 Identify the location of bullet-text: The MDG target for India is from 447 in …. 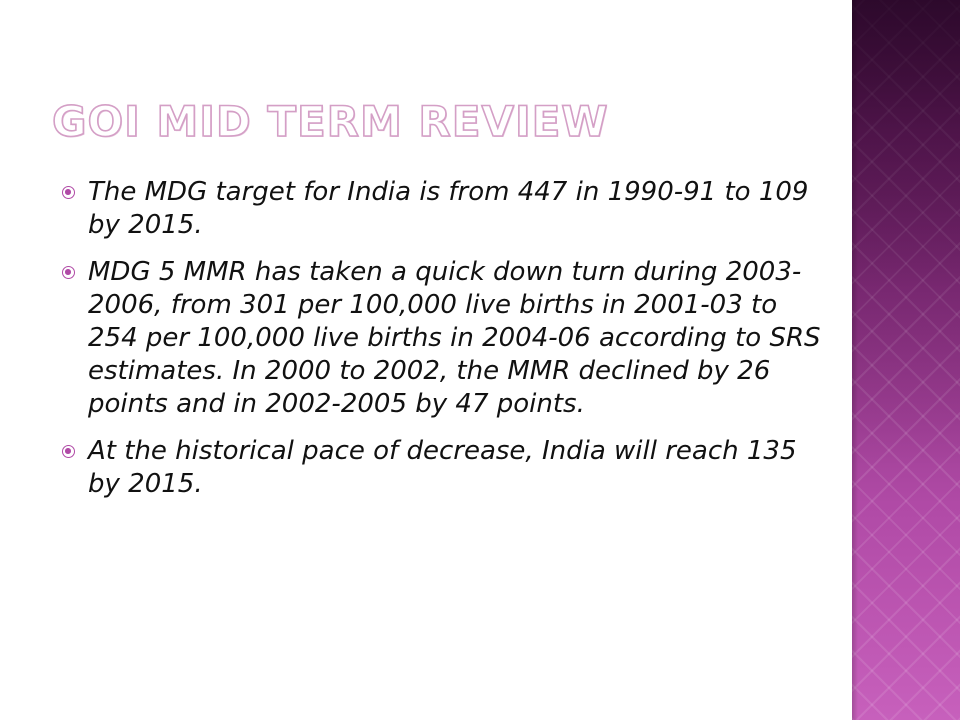
(448, 208).